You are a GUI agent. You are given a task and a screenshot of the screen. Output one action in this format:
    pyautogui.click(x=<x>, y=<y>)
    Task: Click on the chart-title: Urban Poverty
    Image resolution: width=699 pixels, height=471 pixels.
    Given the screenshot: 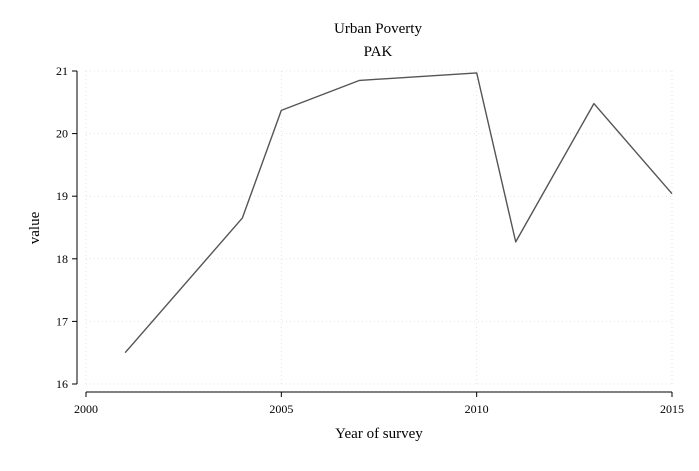 What is the action you would take?
    pyautogui.click(x=378, y=29)
    